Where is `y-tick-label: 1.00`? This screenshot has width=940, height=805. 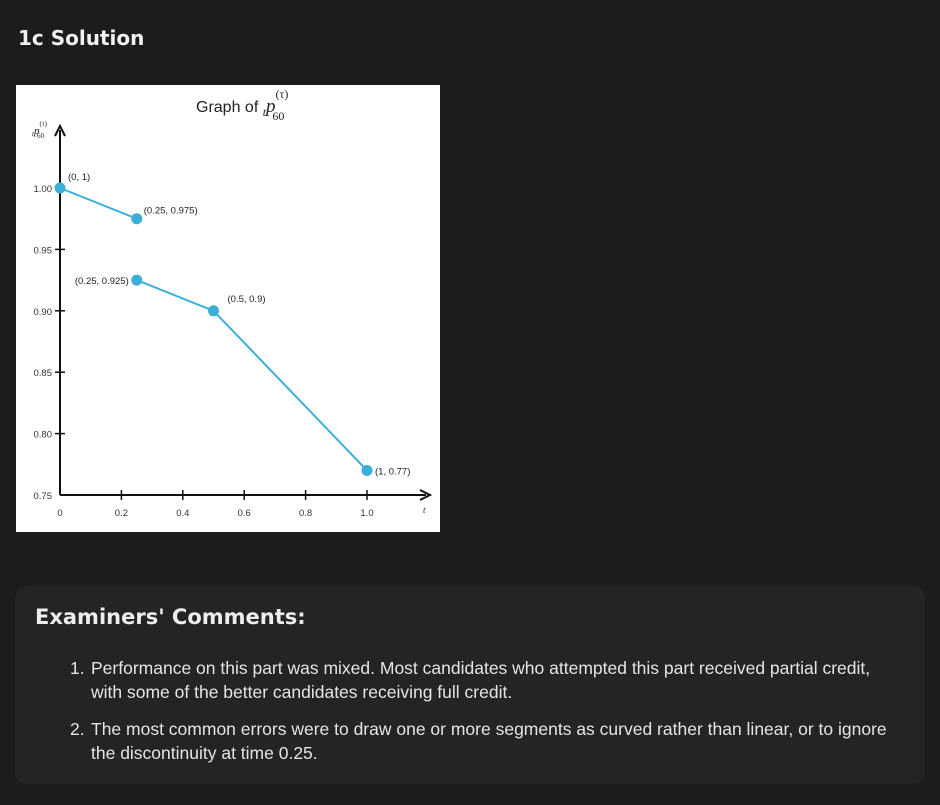 y-tick-label: 1.00 is located at coordinates (43, 189).